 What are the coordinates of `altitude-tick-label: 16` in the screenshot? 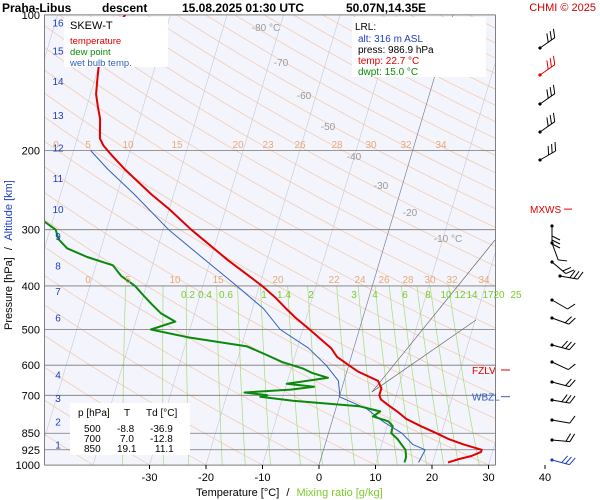 It's located at (58, 24).